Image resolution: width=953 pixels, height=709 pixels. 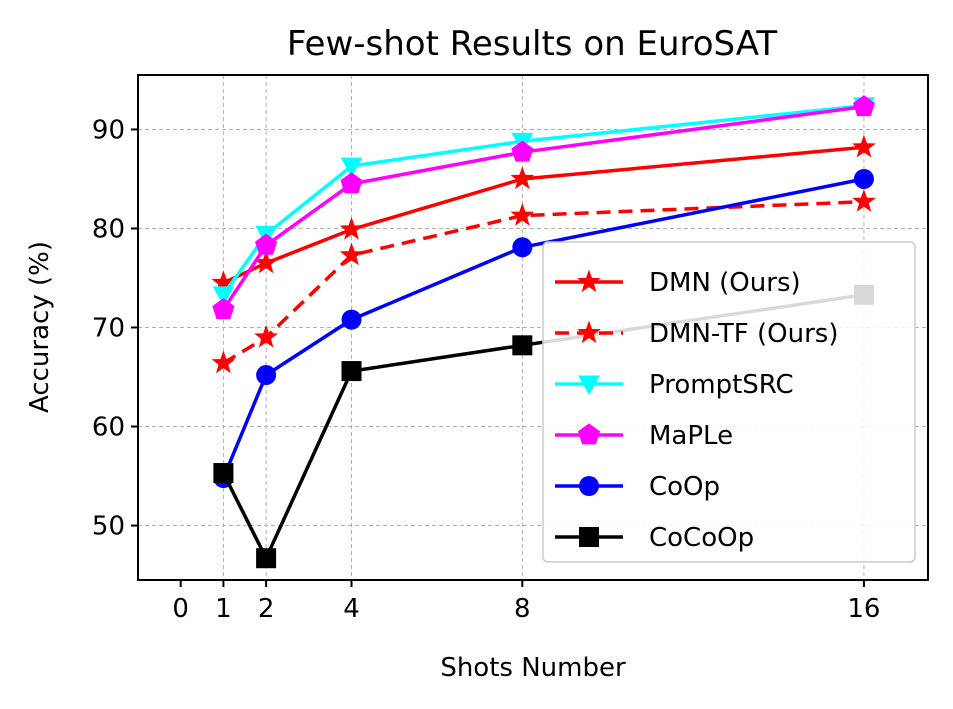 I want to click on y-tick-label: 50, so click(x=108, y=527).